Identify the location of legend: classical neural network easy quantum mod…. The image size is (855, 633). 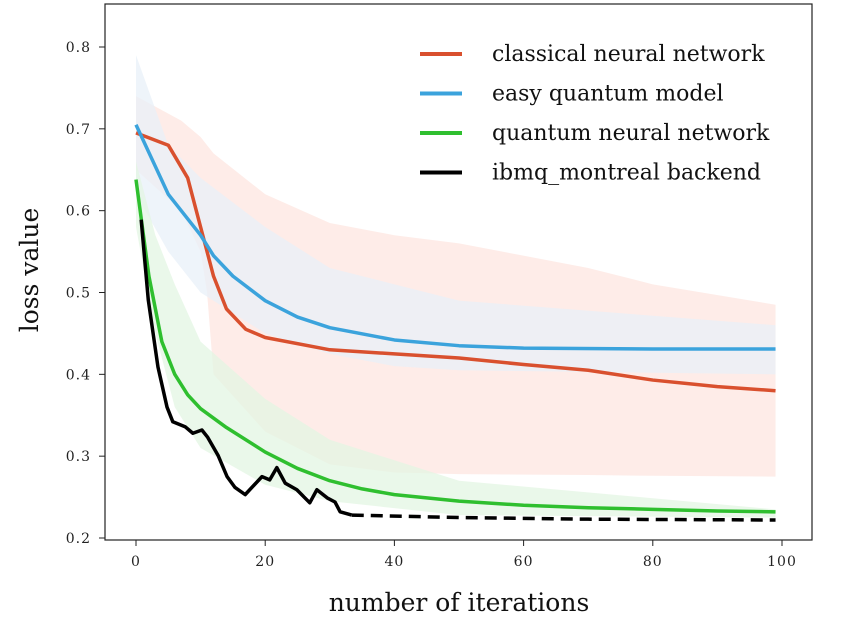
(595, 114).